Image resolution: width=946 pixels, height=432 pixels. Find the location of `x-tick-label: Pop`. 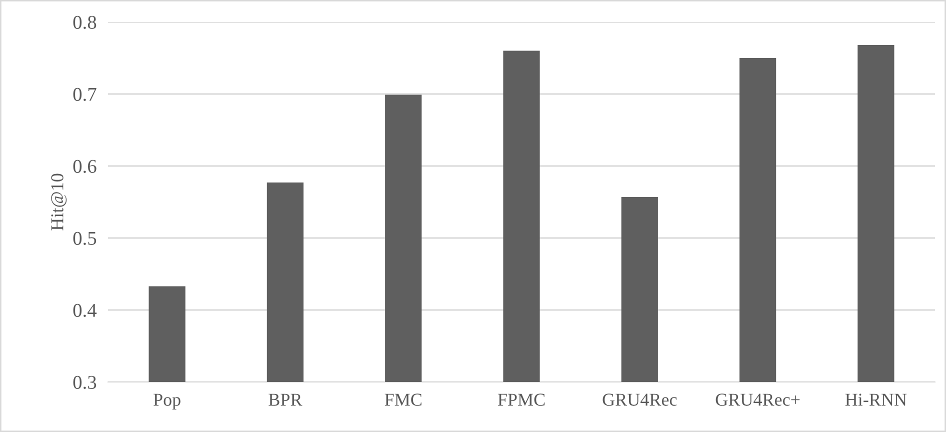

x-tick-label: Pop is located at coordinates (167, 402).